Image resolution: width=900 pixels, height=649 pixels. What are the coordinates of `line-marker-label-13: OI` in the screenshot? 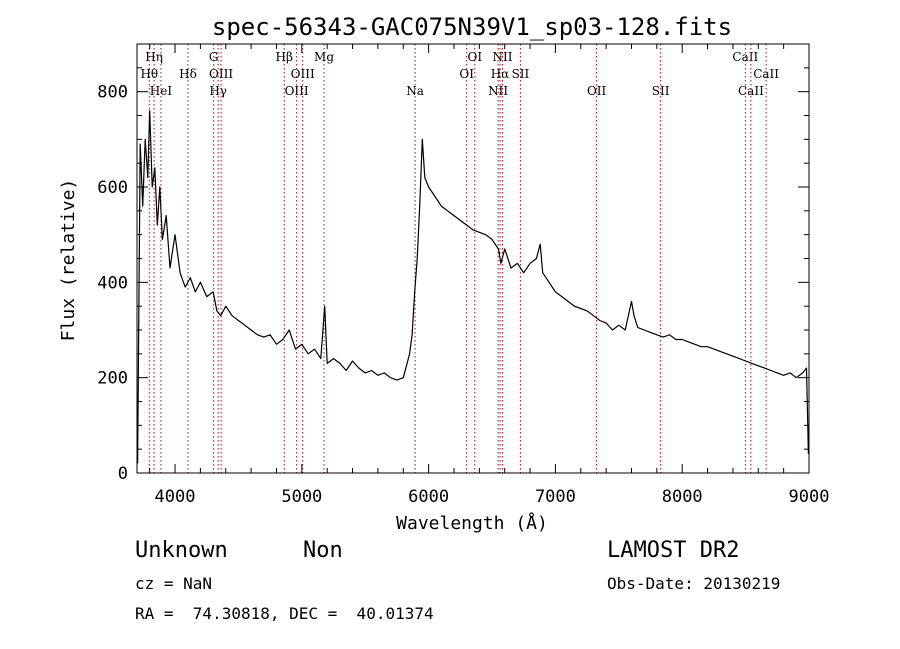 It's located at (466, 74).